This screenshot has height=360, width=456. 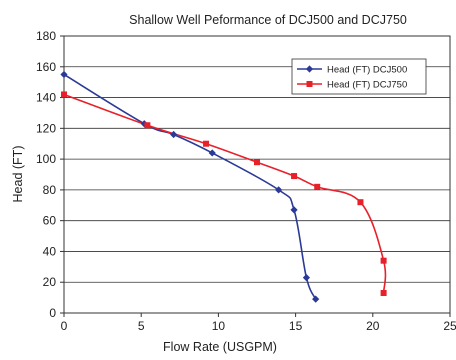 I want to click on legend-label-1: Head (FT) DCJ500, so click(x=367, y=70).